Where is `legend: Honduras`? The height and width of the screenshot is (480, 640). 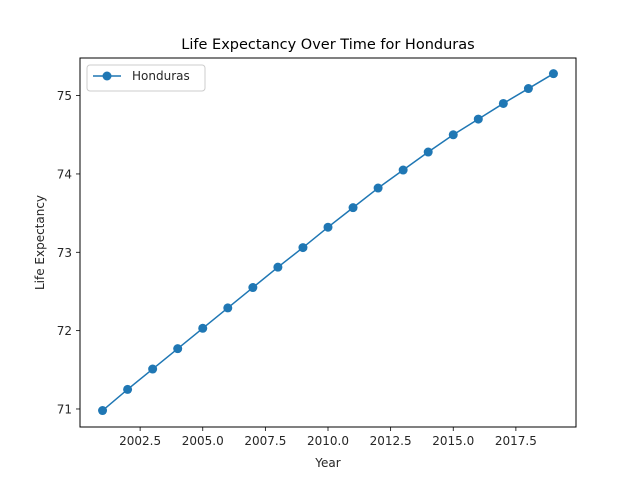
legend: Honduras is located at coordinates (146, 78).